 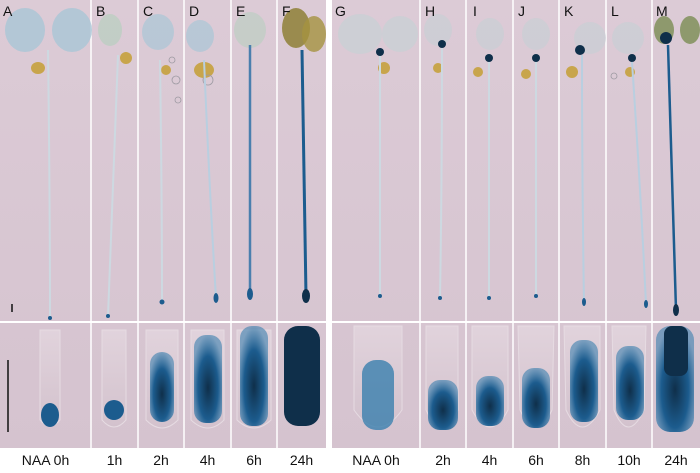 I want to click on seedling-A, so click(x=48, y=164).